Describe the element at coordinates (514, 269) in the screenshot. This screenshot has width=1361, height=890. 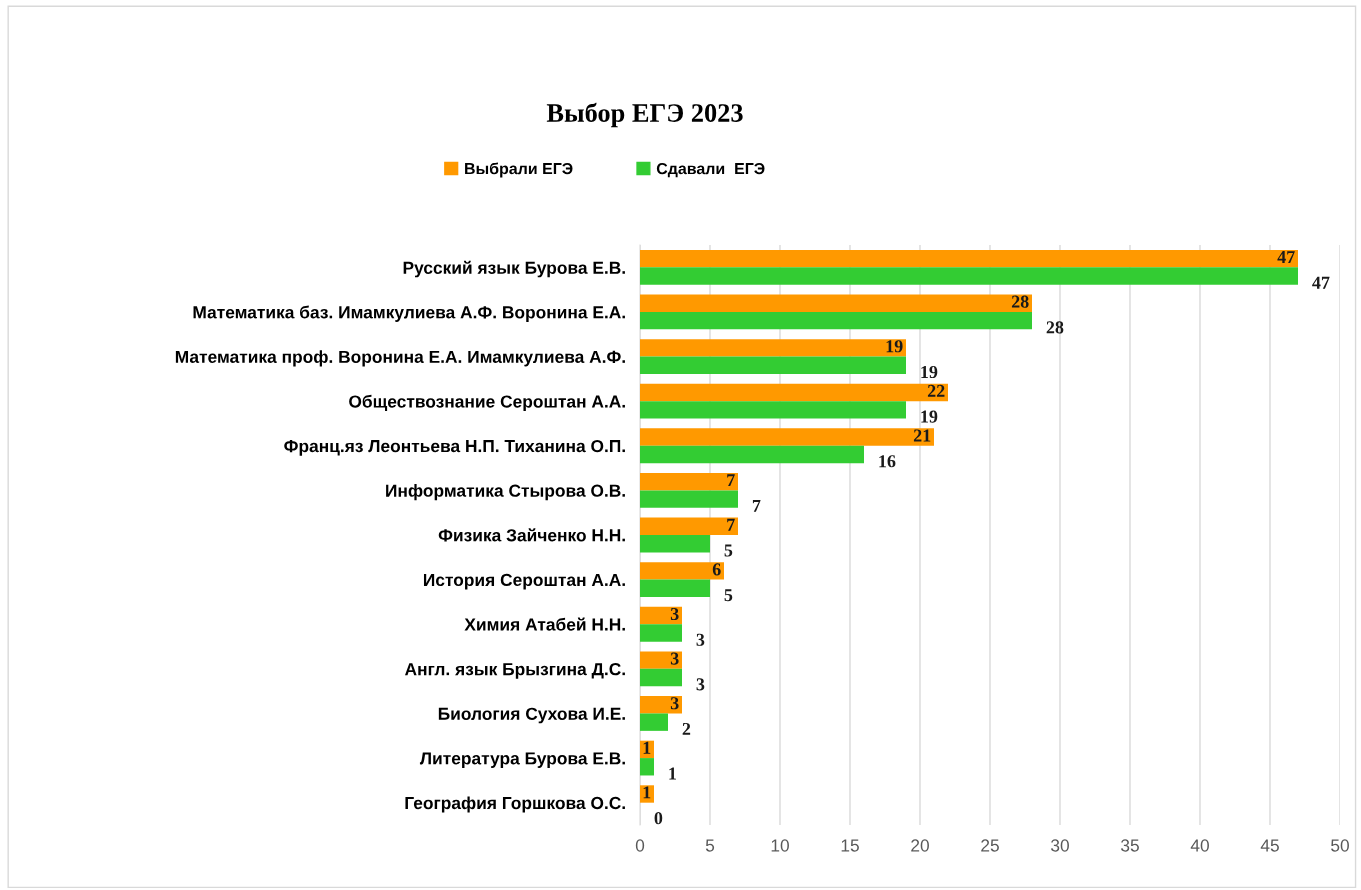
I see `y-tick-label: Русский язык Бурова Е.В.` at that location.